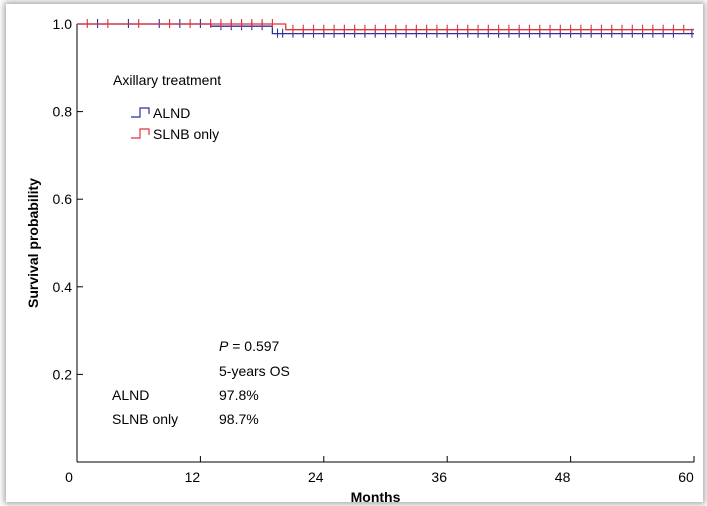 Image resolution: width=707 pixels, height=506 pixels. Describe the element at coordinates (224, 346) in the screenshot. I see `p-value-label: P` at that location.